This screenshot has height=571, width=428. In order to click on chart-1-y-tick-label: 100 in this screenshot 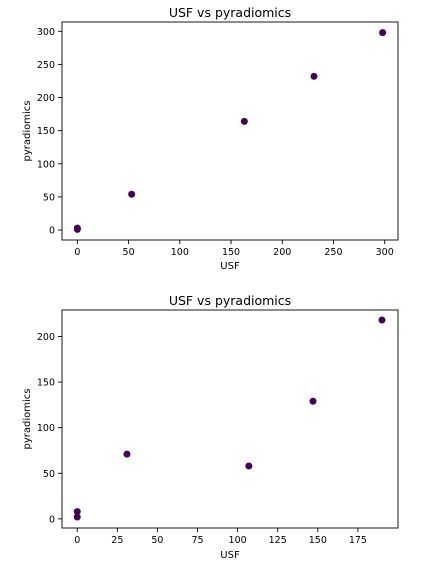, I will do `click(46, 164)`.